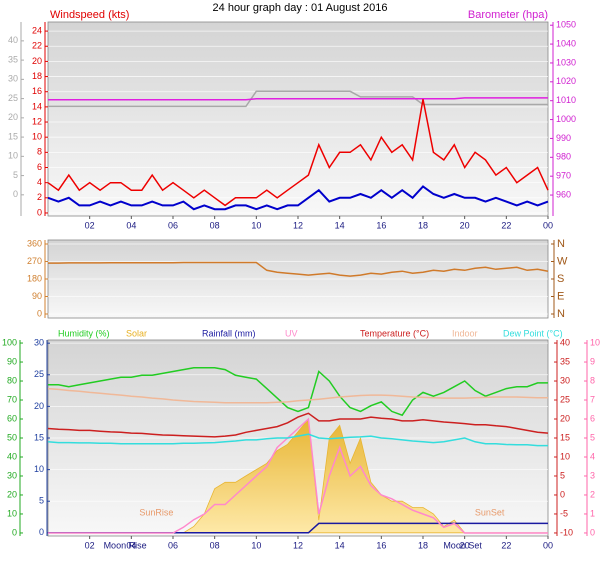 The image size is (608, 566). Describe the element at coordinates (34, 261) in the screenshot. I see `y-tick-label: 270` at that location.